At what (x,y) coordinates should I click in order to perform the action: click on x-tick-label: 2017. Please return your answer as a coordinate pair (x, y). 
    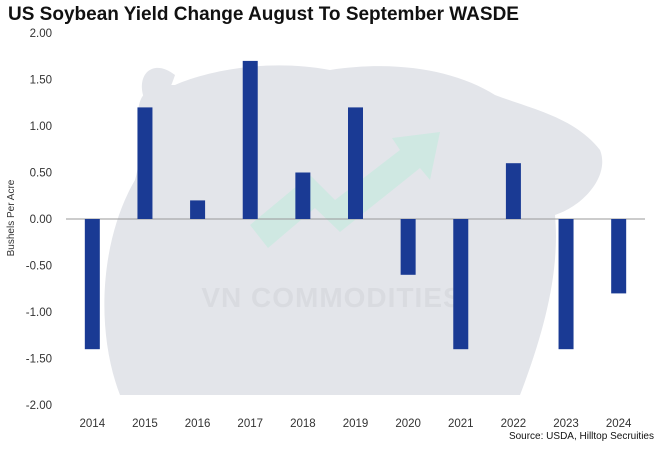
    Looking at the image, I should click on (250, 424).